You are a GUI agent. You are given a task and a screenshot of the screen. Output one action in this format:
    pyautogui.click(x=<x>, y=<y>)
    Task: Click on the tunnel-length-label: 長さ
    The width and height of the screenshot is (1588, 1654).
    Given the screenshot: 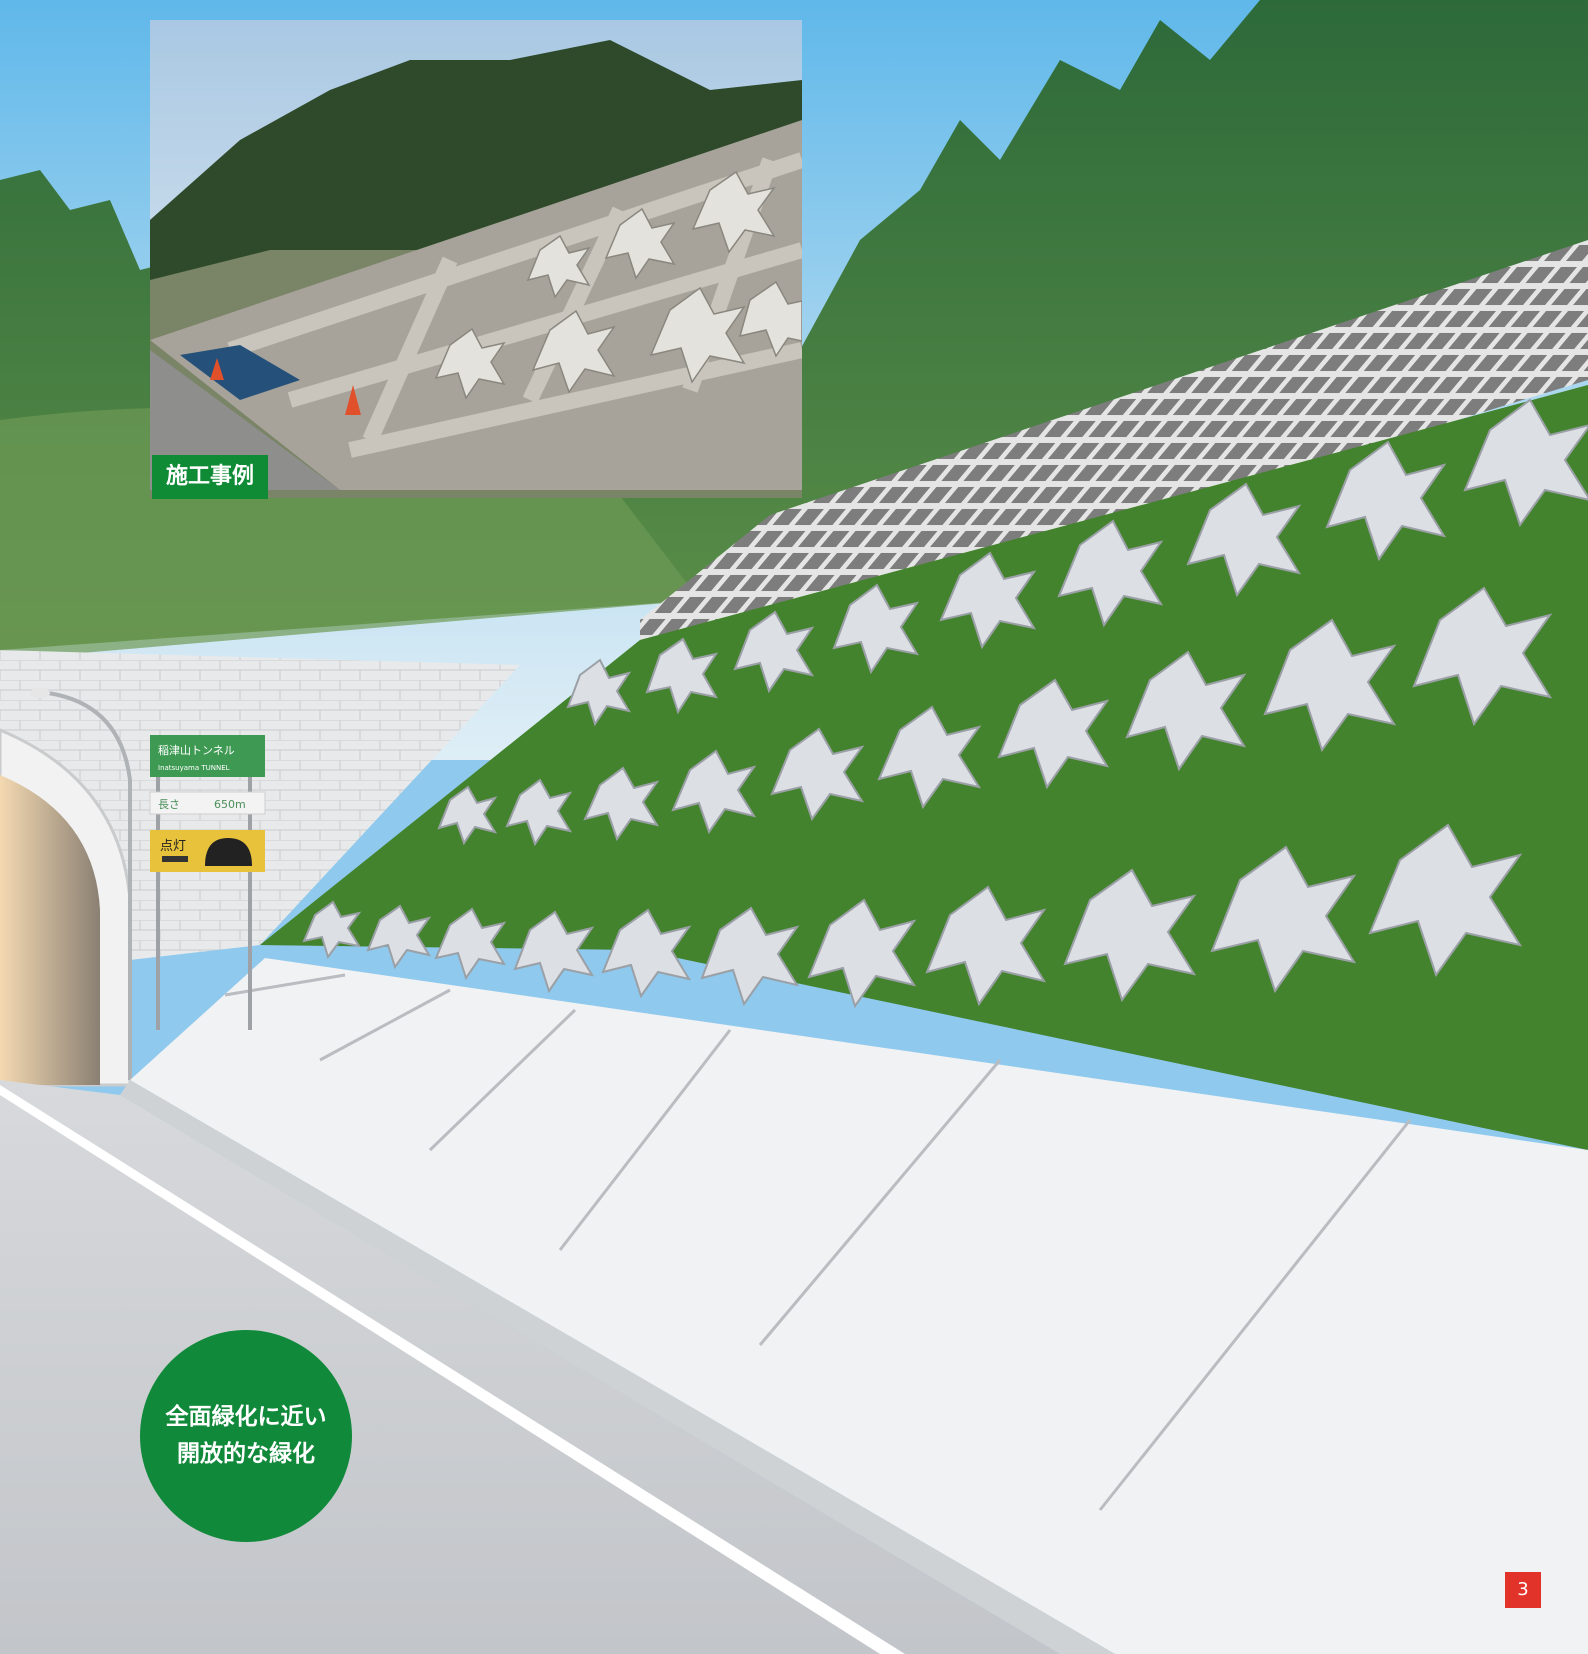 What is the action you would take?
    pyautogui.click(x=169, y=804)
    